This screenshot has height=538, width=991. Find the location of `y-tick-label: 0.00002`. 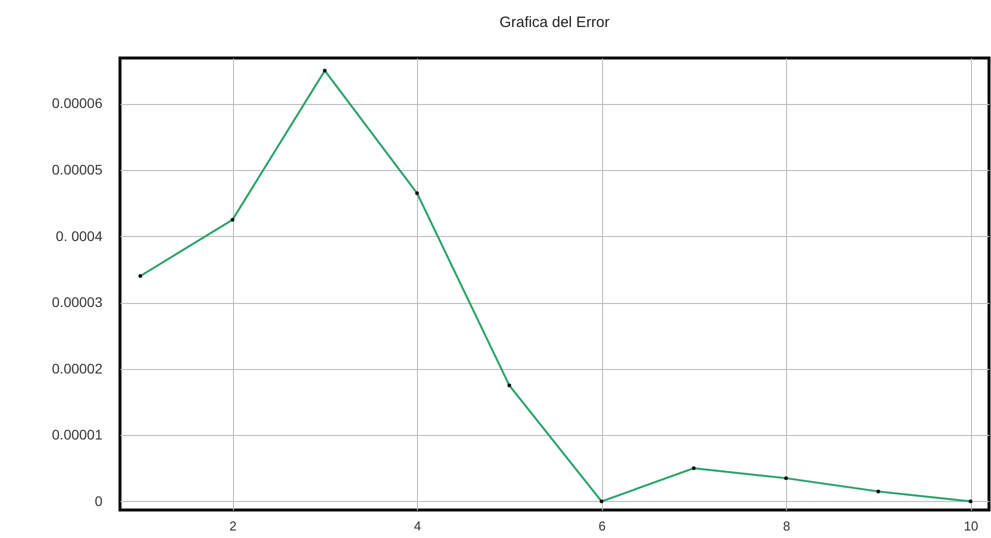

y-tick-label: 0.00002 is located at coordinates (77, 368).